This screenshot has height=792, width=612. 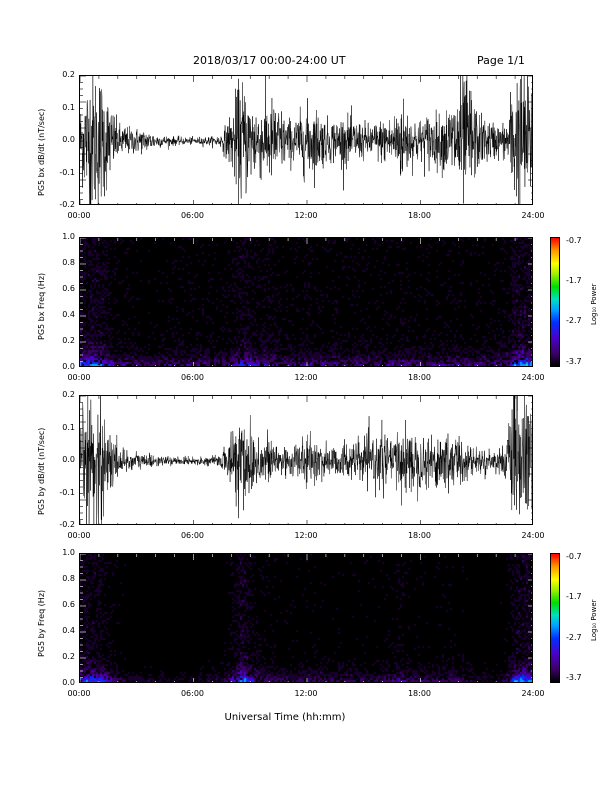 What do you see at coordinates (285, 717) in the screenshot?
I see `x-axis-label: Universal Time (hh:mm)` at bounding box center [285, 717].